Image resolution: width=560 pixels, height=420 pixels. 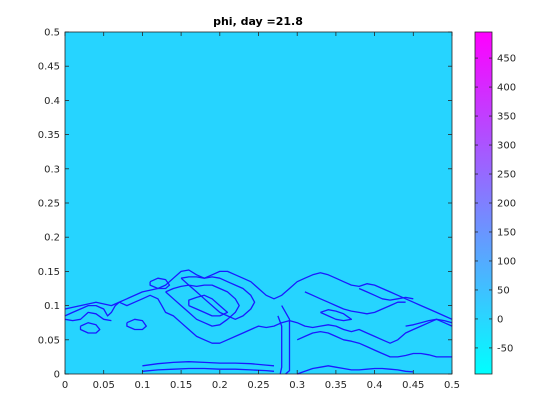 I want to click on colorbar-tick-label: 50, so click(x=503, y=290).